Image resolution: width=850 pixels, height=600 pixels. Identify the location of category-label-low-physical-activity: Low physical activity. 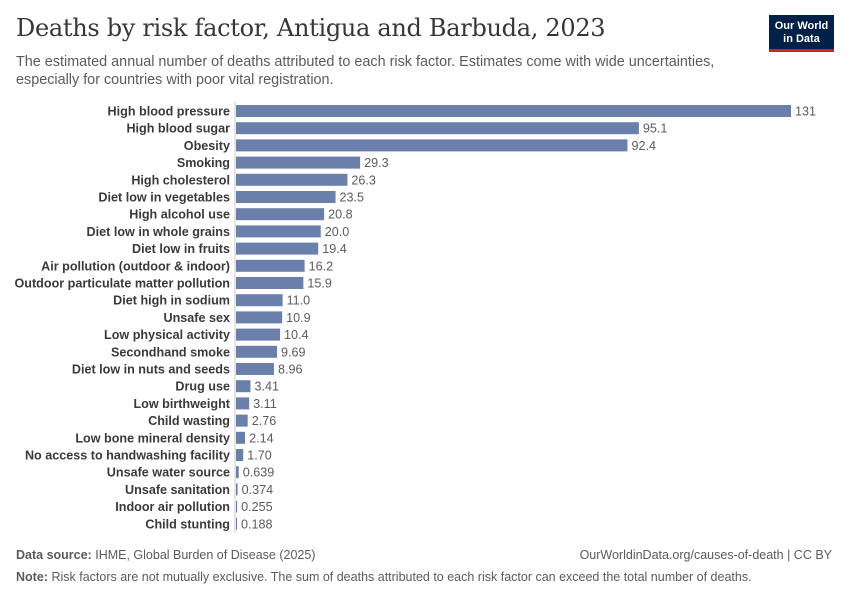
(167, 335).